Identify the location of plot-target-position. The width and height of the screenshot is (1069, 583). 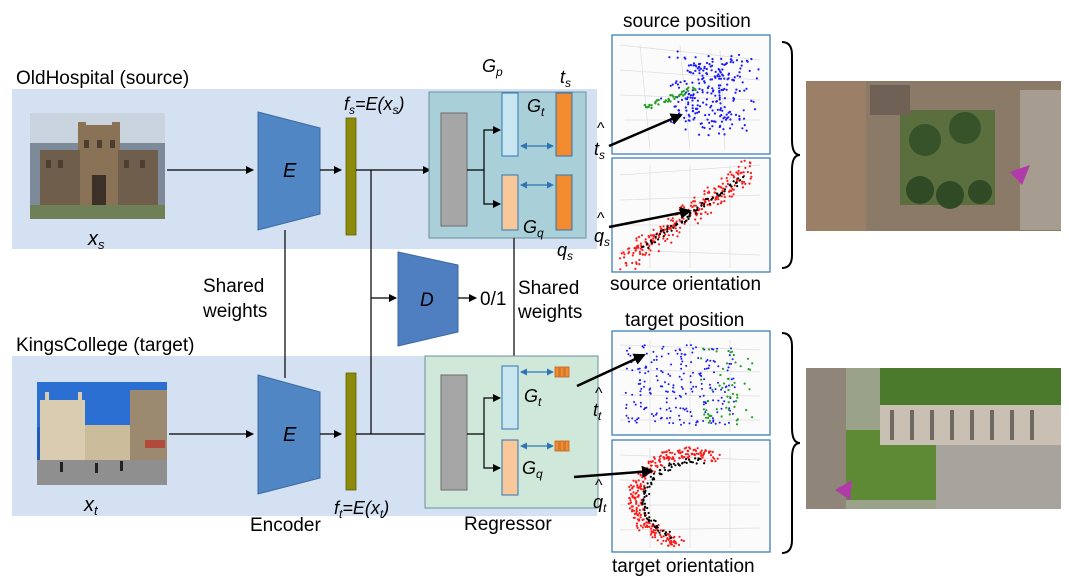
(691, 383).